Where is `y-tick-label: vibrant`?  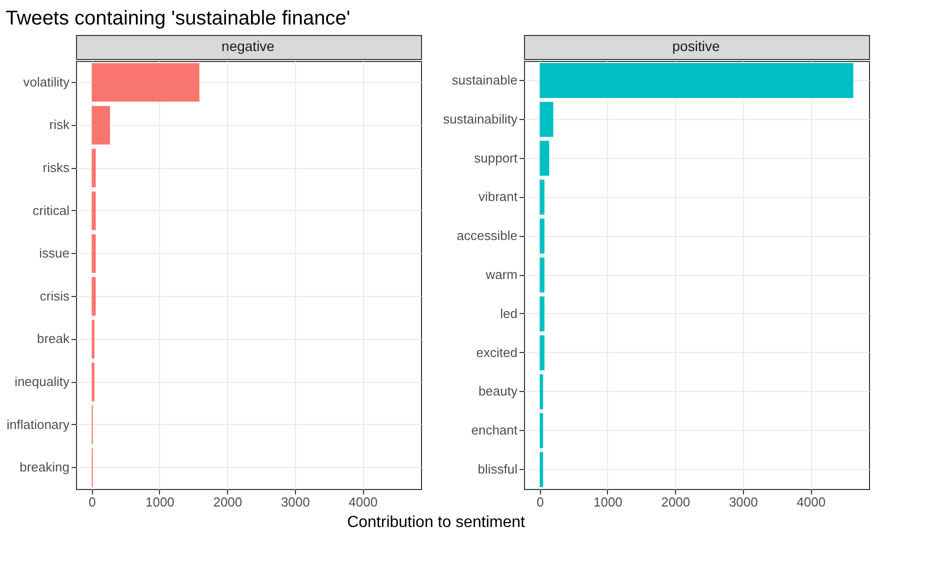 y-tick-label: vibrant is located at coordinates (498, 196).